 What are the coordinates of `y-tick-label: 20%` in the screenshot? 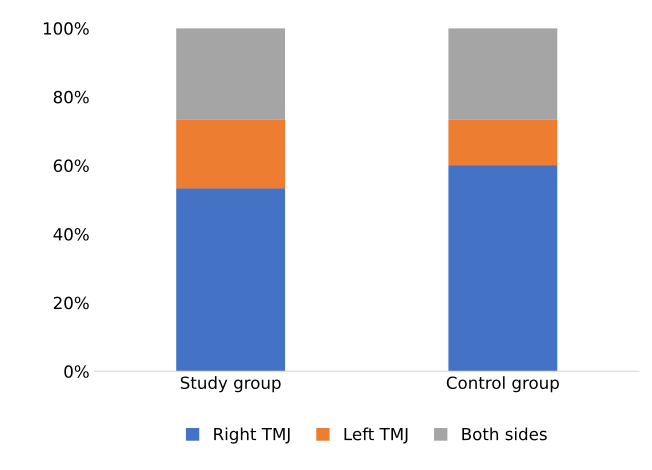 It's located at (71, 303).